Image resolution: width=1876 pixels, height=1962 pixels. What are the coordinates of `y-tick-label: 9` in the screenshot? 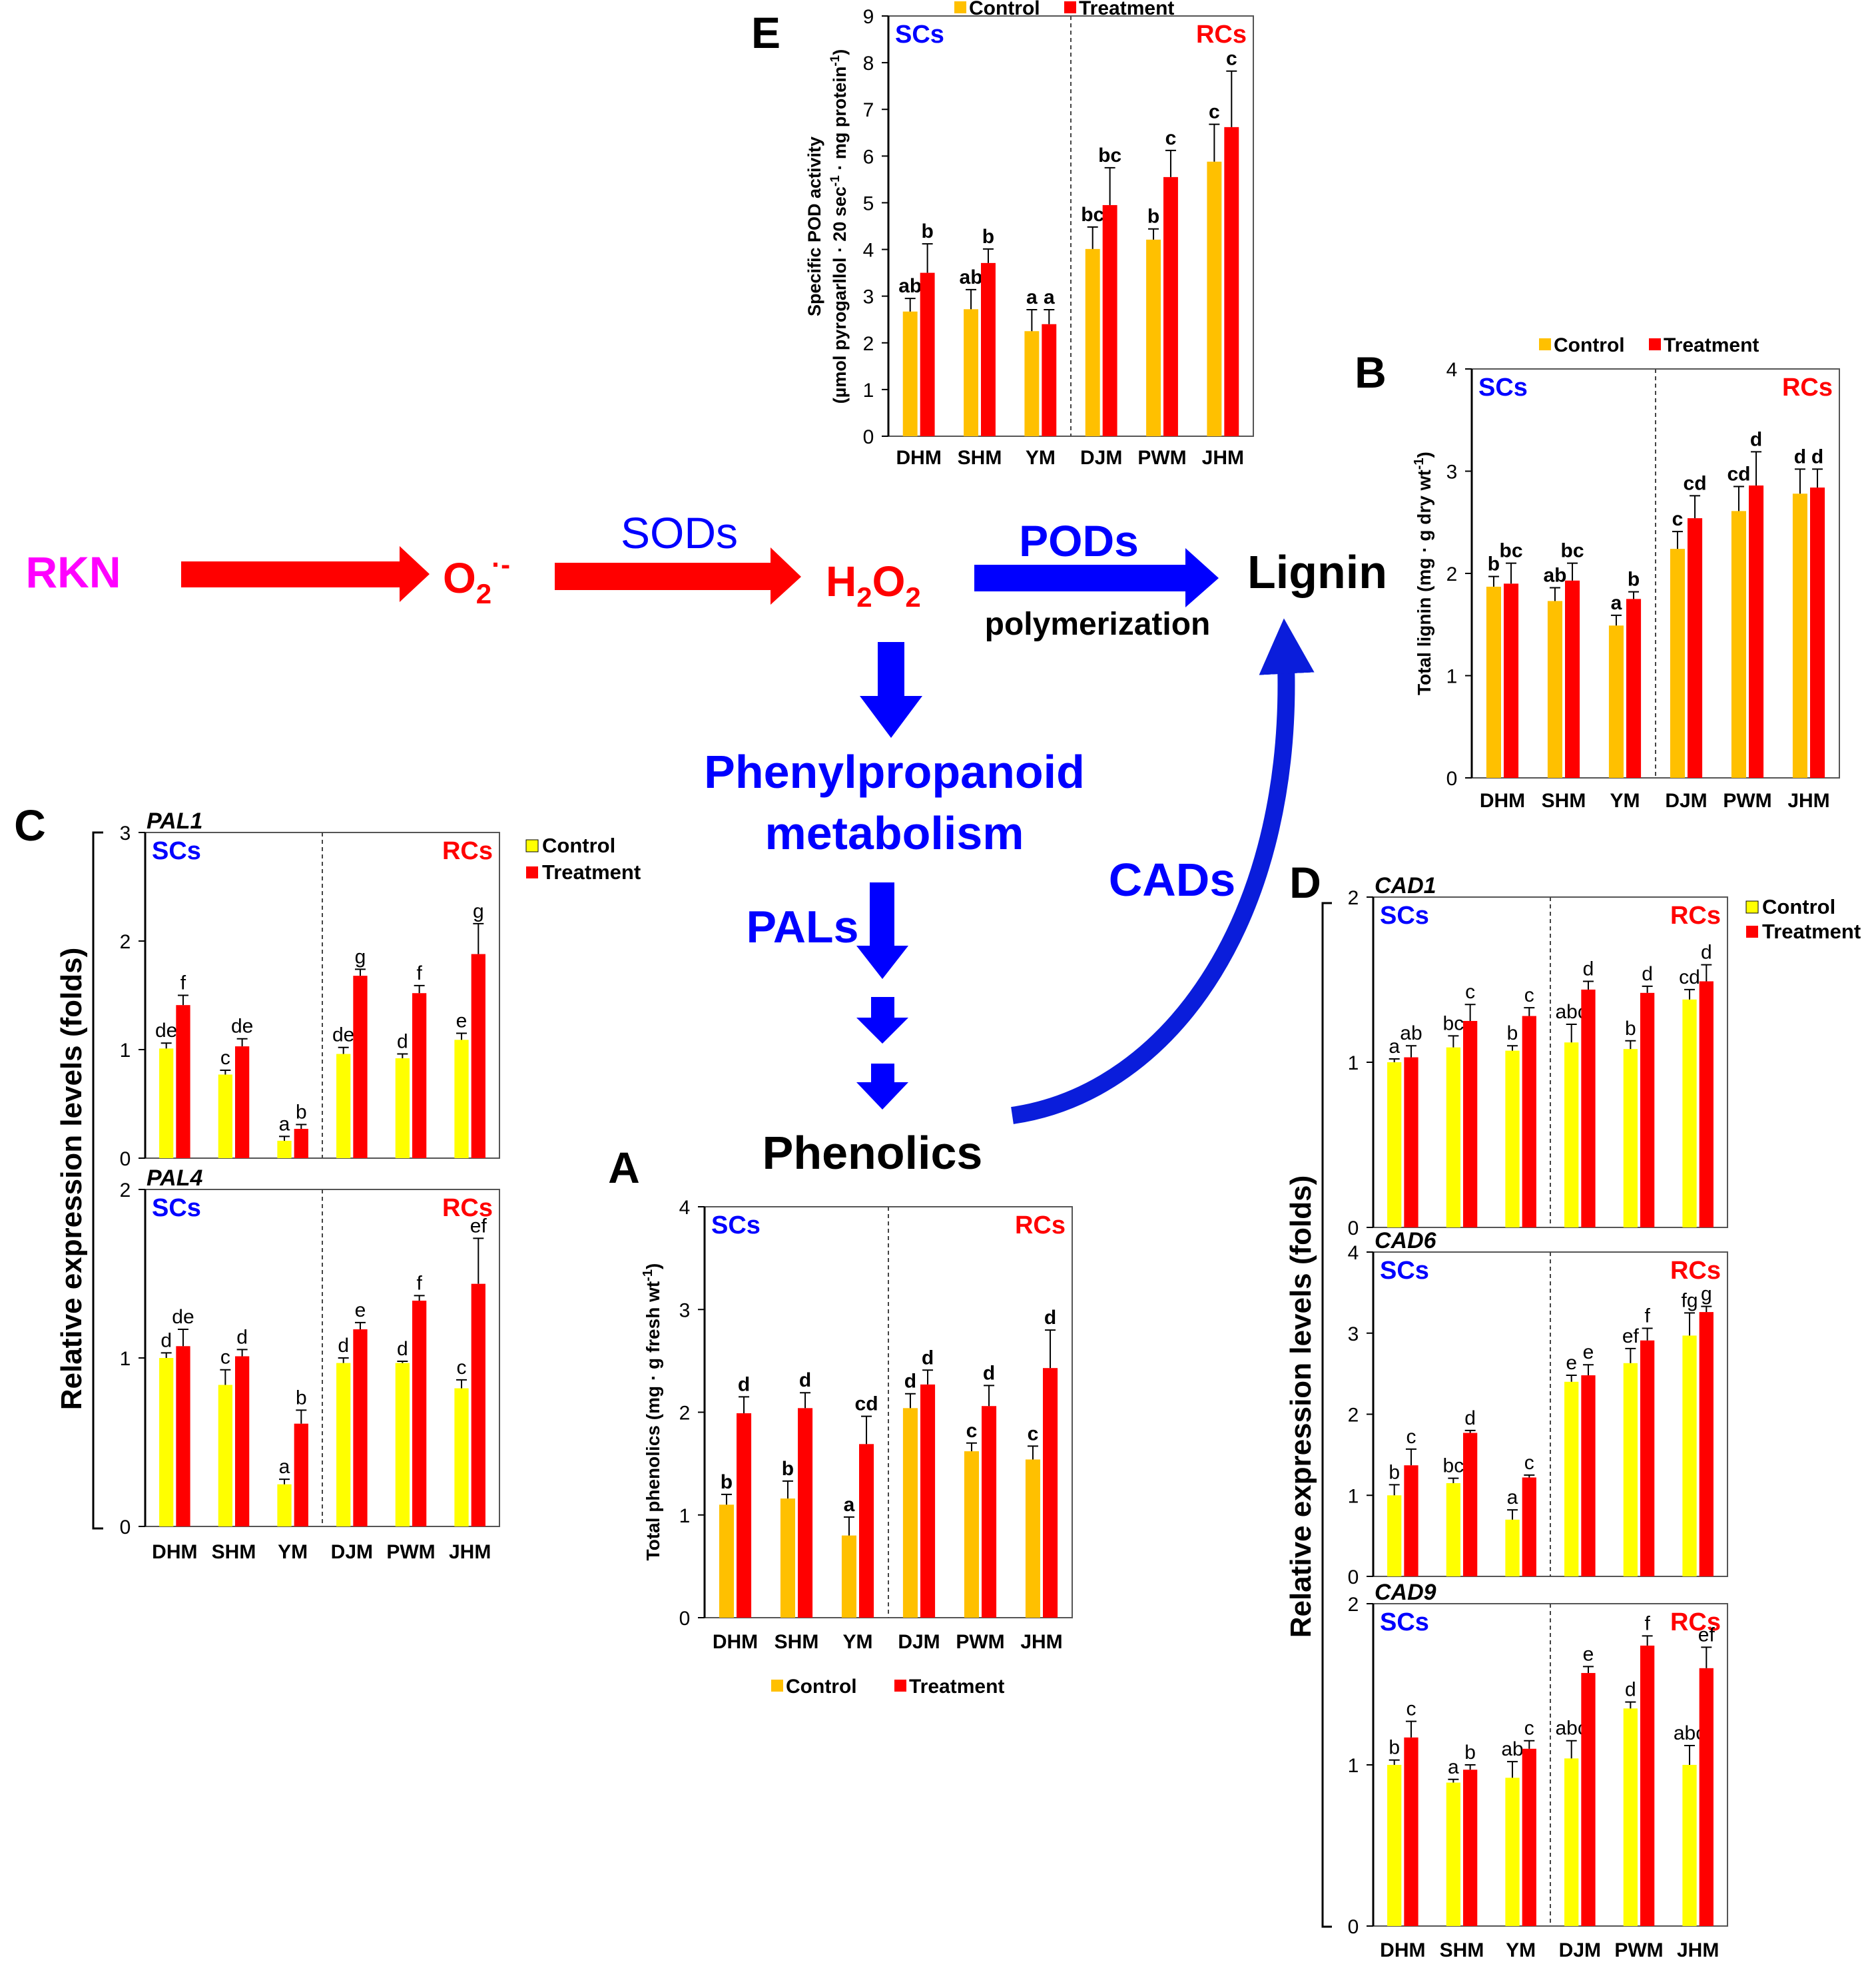 It's located at (868, 17).